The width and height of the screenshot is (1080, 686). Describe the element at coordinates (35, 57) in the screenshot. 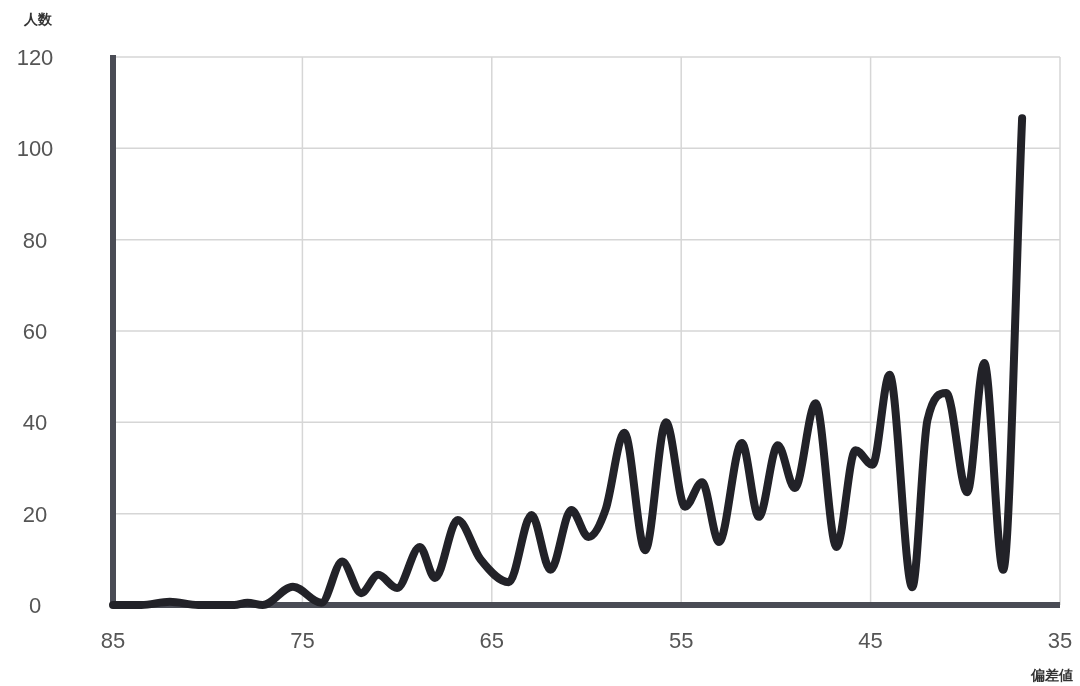

I see `y-tick-label: 120` at that location.